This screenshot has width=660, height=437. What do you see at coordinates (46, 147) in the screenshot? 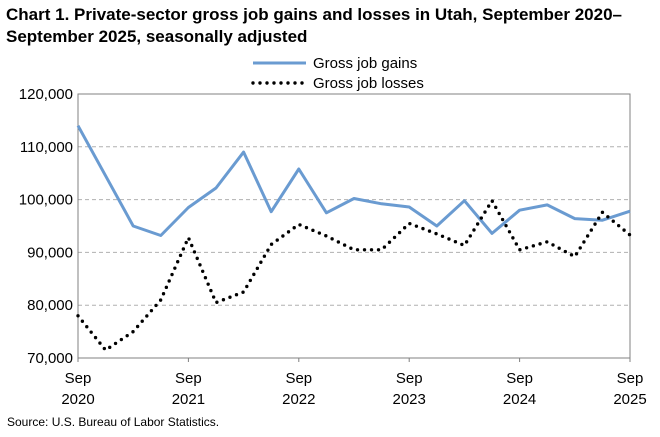
I see `y-tick-label: 110,000` at bounding box center [46, 147].